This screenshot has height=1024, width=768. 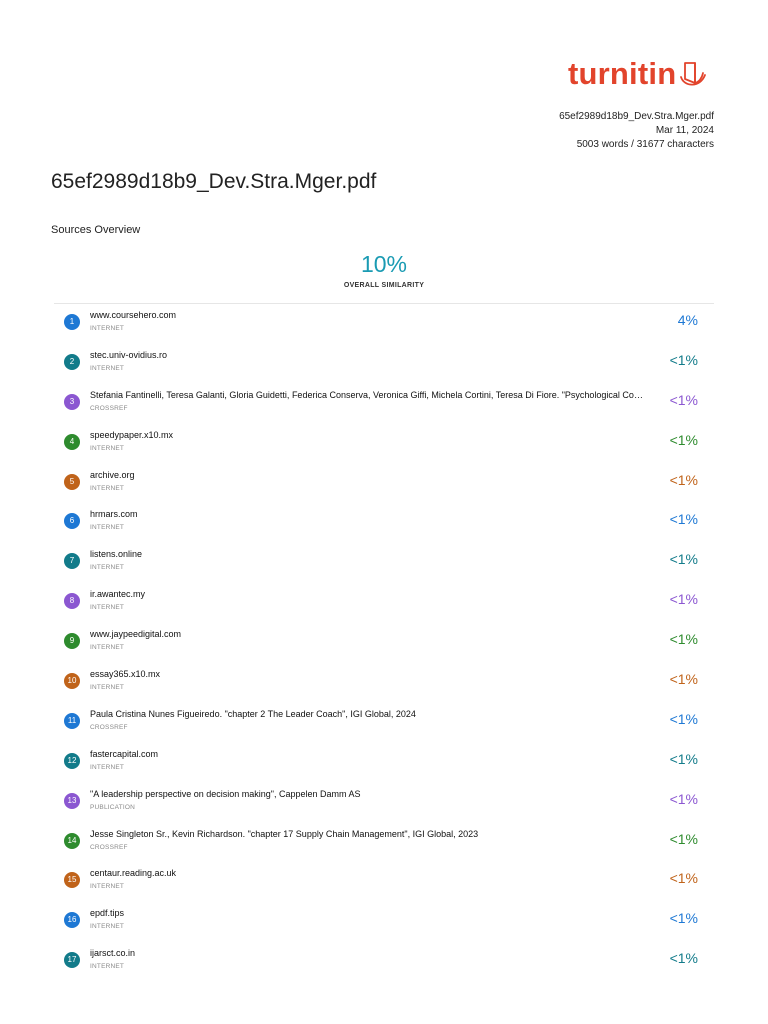 I want to click on overall-similarity-label: OVERALL SIMILARITY, so click(x=384, y=285).